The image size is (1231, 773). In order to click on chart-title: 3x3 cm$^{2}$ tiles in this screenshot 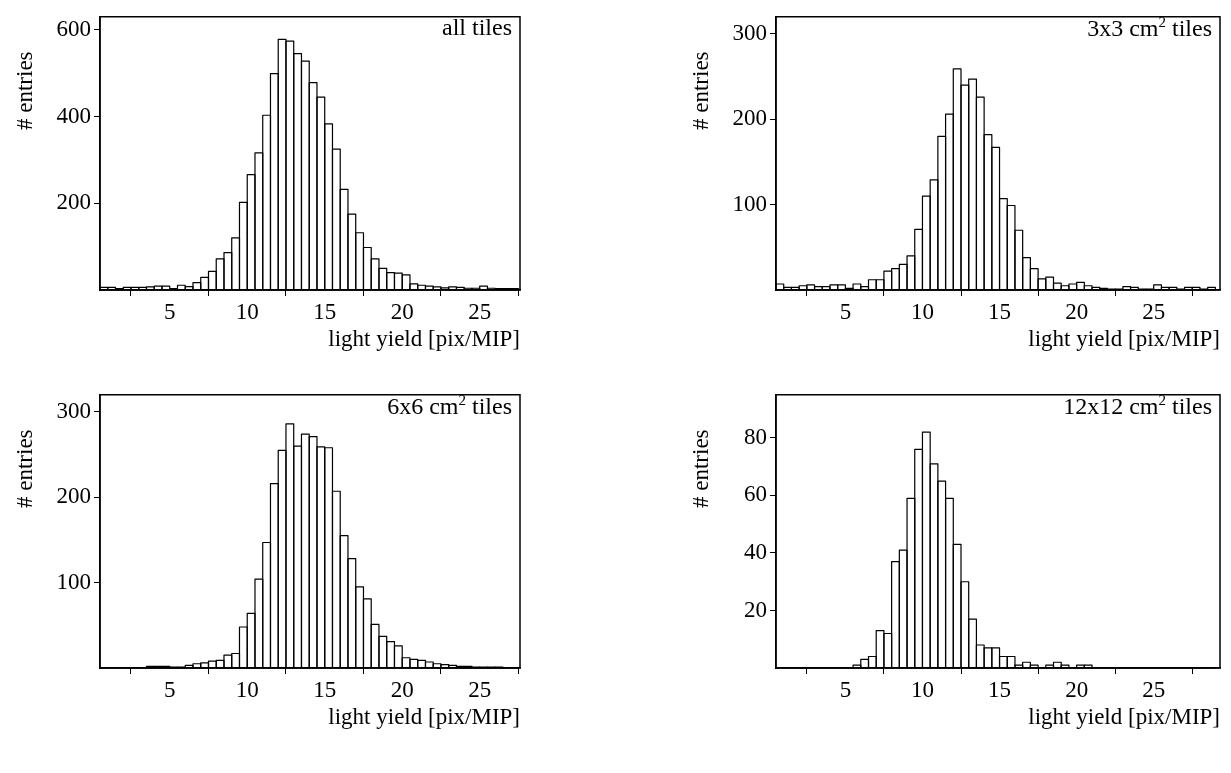, I will do `click(1149, 28)`.